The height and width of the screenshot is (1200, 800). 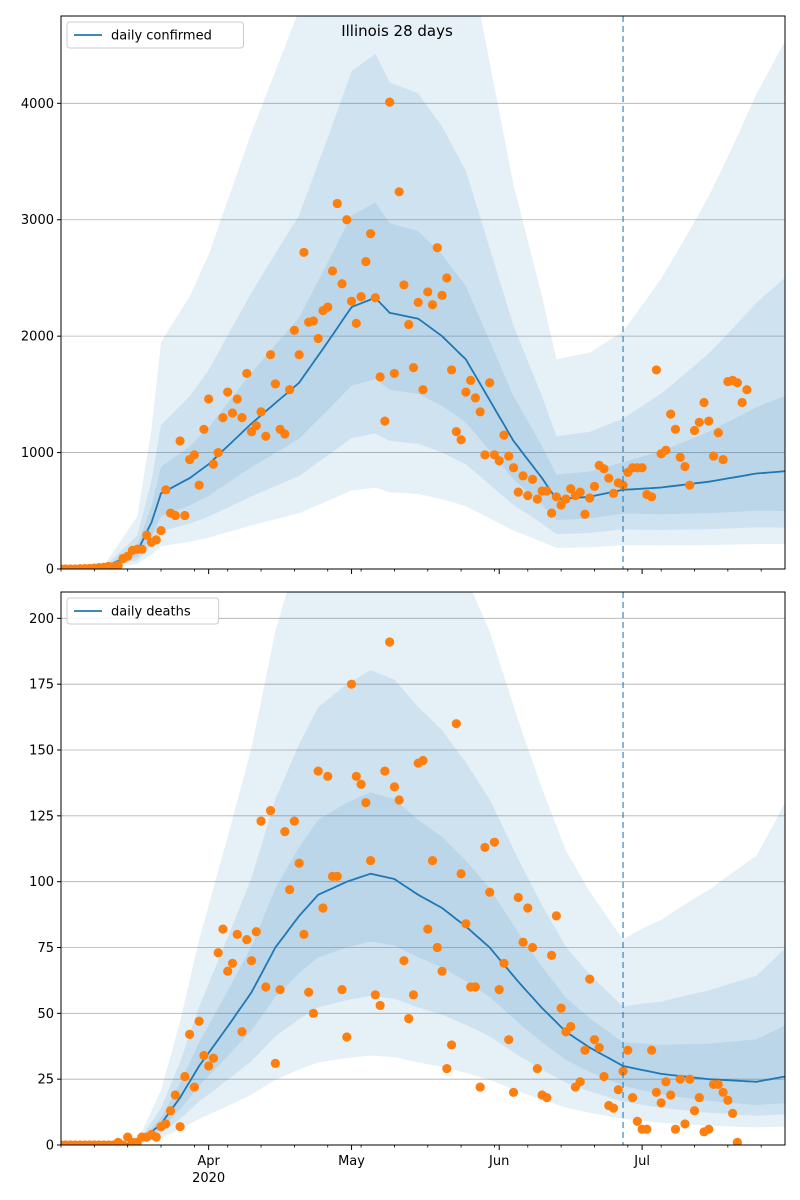 What do you see at coordinates (143, 611) in the screenshot?
I see `legend: daily deaths` at bounding box center [143, 611].